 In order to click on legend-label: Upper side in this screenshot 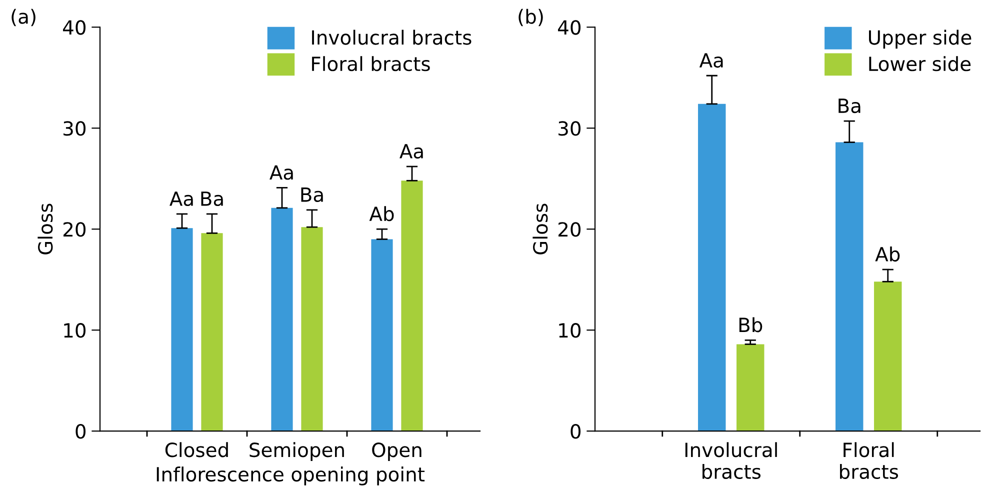, I will do `click(920, 39)`.